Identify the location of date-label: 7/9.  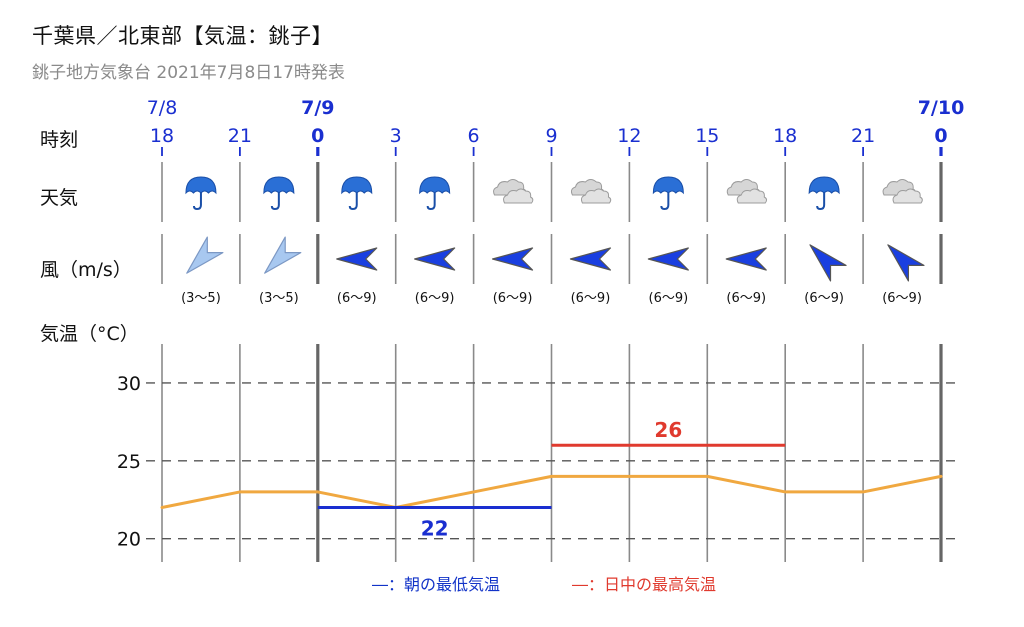
(317, 108).